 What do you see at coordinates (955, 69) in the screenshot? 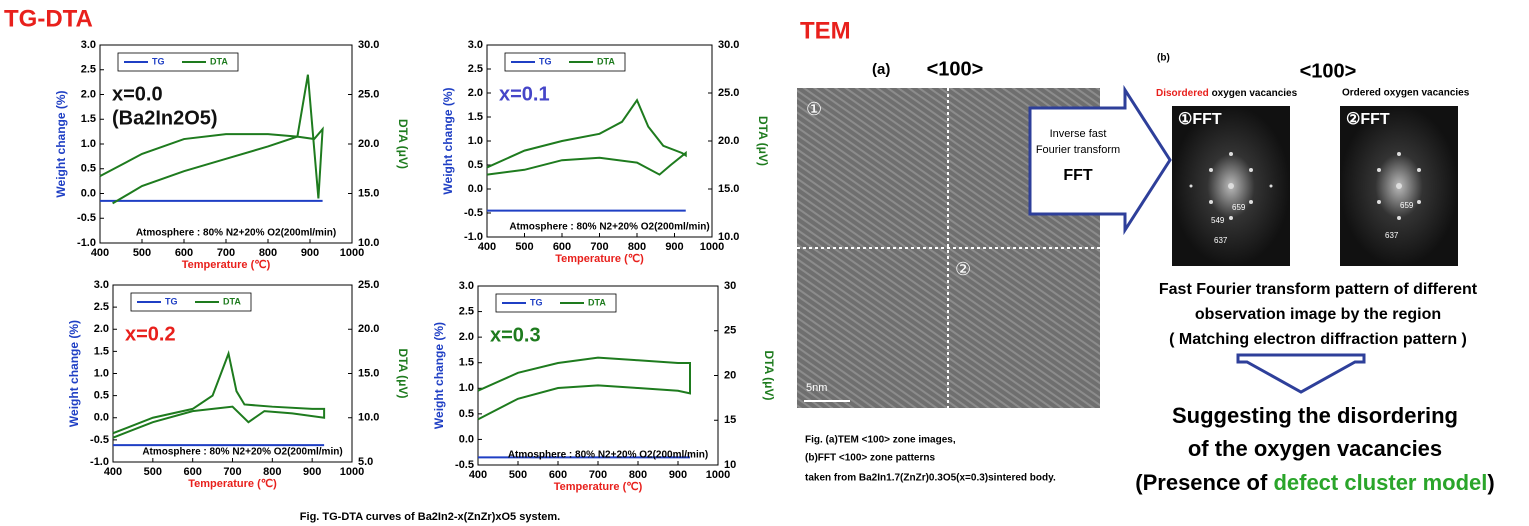
I see `zone-label: <100>` at bounding box center [955, 69].